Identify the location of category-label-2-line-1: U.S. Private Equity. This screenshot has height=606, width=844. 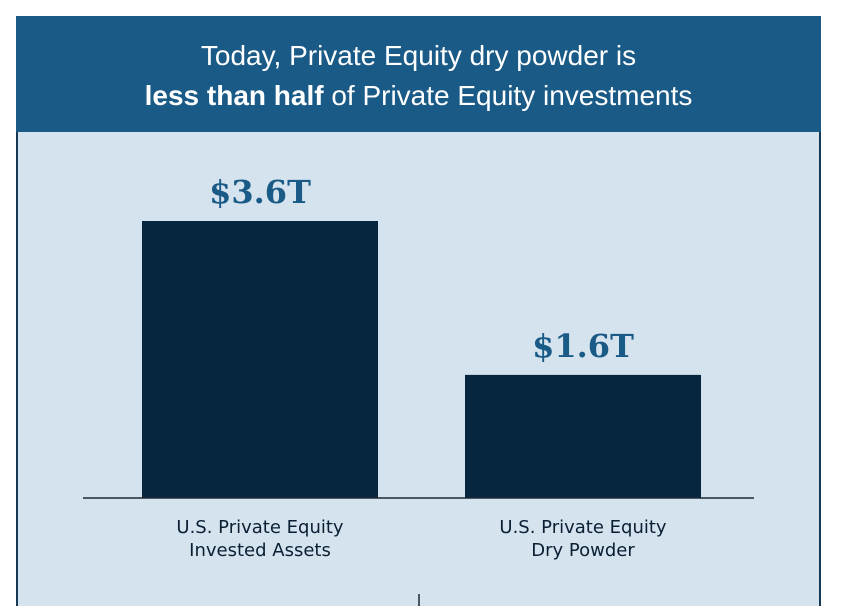
(583, 527).